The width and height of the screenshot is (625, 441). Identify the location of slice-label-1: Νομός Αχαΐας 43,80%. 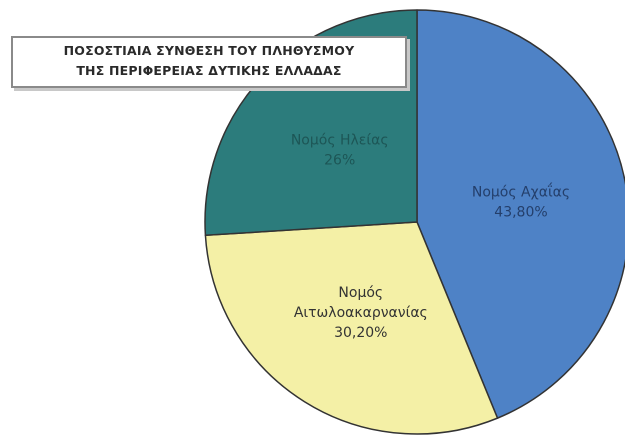
(521, 202).